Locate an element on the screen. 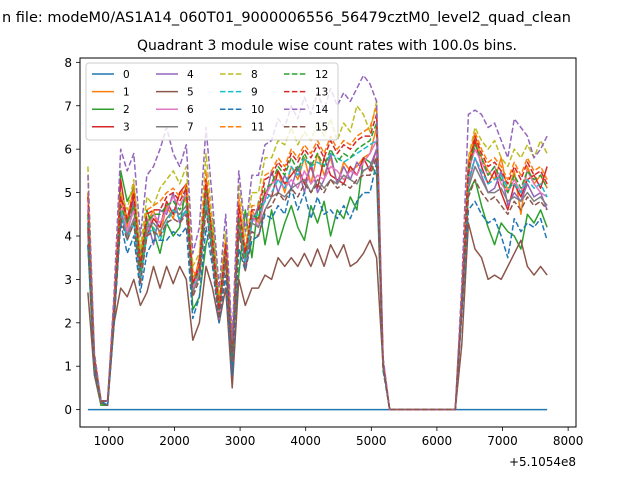 The width and height of the screenshot is (640, 480). legend-label-2: 2 is located at coordinates (126, 110).